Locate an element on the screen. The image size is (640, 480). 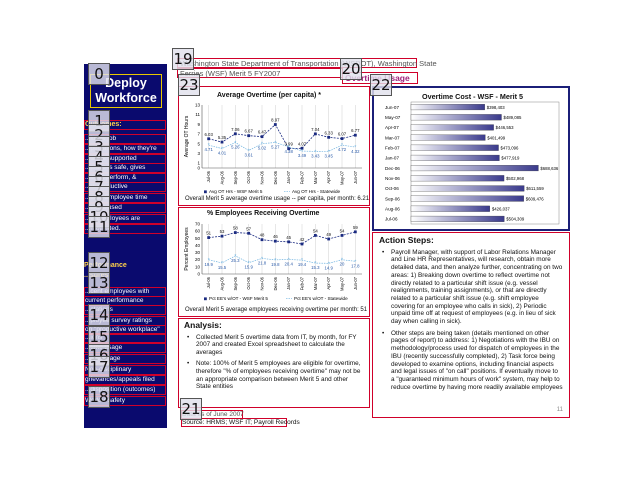
x-tick-label: May-07 is located at coordinates (342, 177).